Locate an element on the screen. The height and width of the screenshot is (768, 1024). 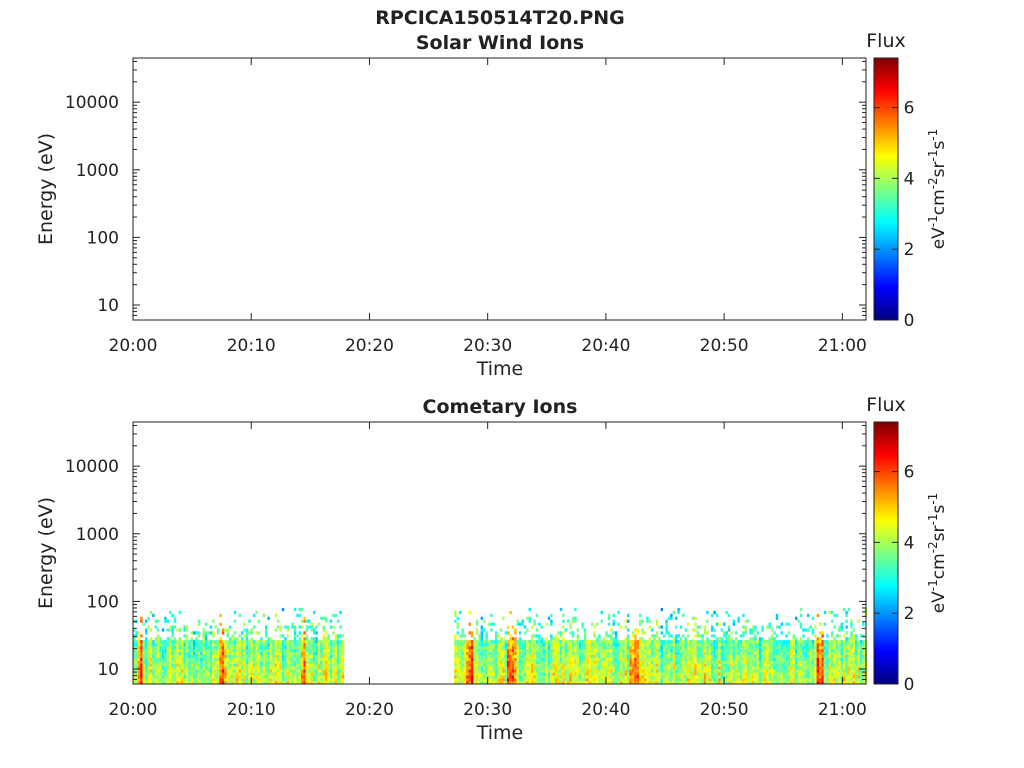
x-tick-label: 20:40 is located at coordinates (605, 710).